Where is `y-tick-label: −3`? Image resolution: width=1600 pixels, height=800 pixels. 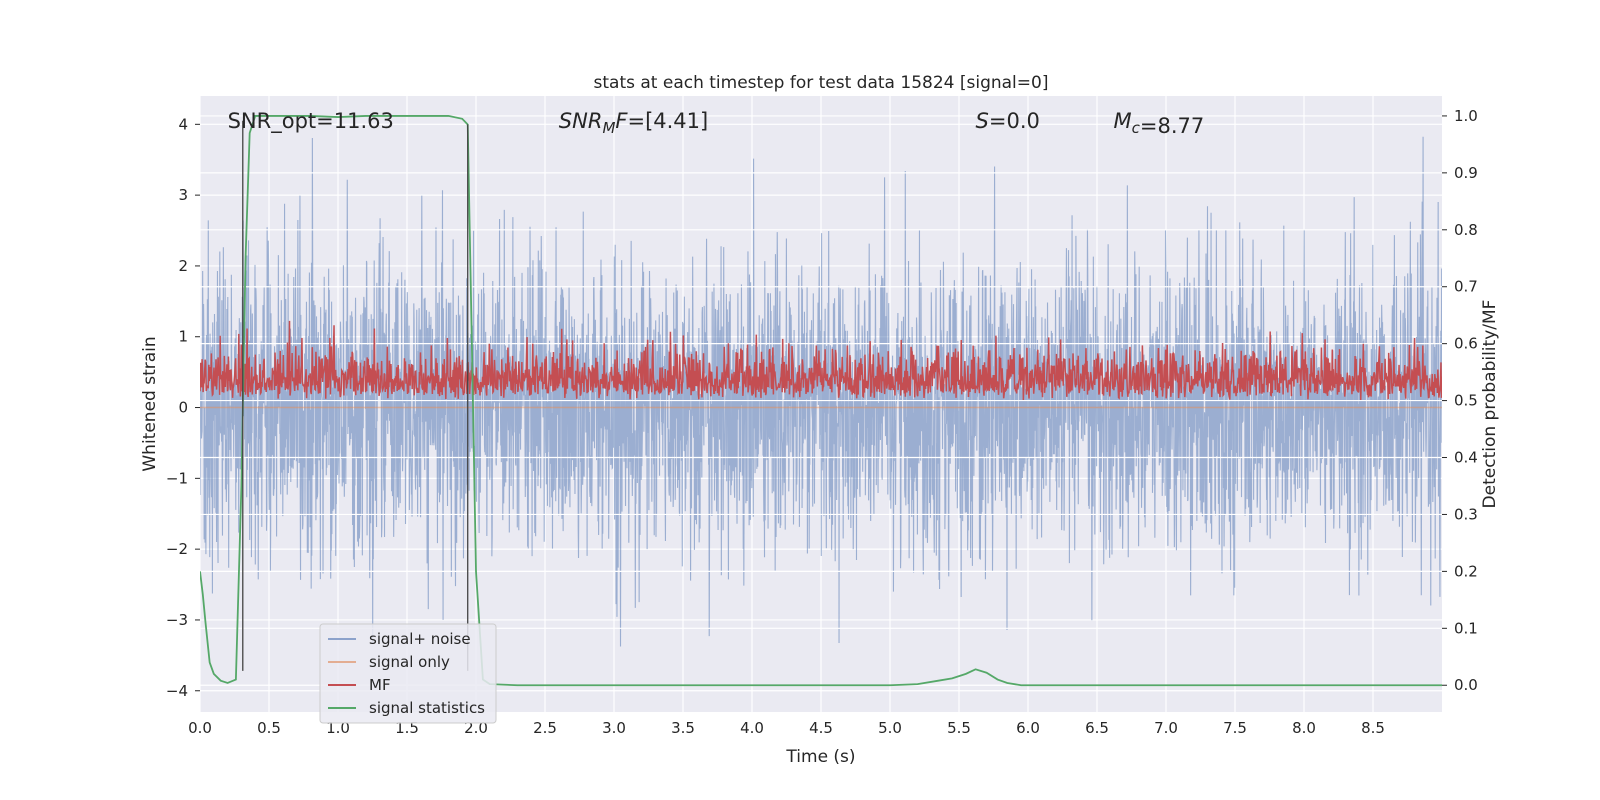 y-tick-label: −3 is located at coordinates (177, 620).